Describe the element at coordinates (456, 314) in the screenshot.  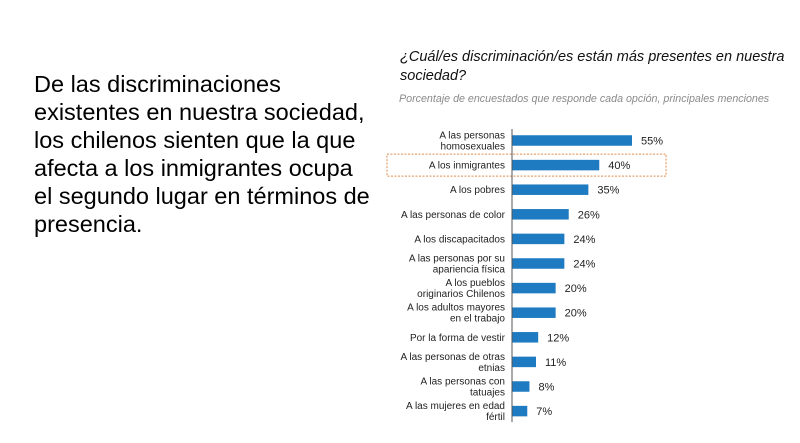
I see `category-label: A los adultos mayores en el trabajo` at that location.